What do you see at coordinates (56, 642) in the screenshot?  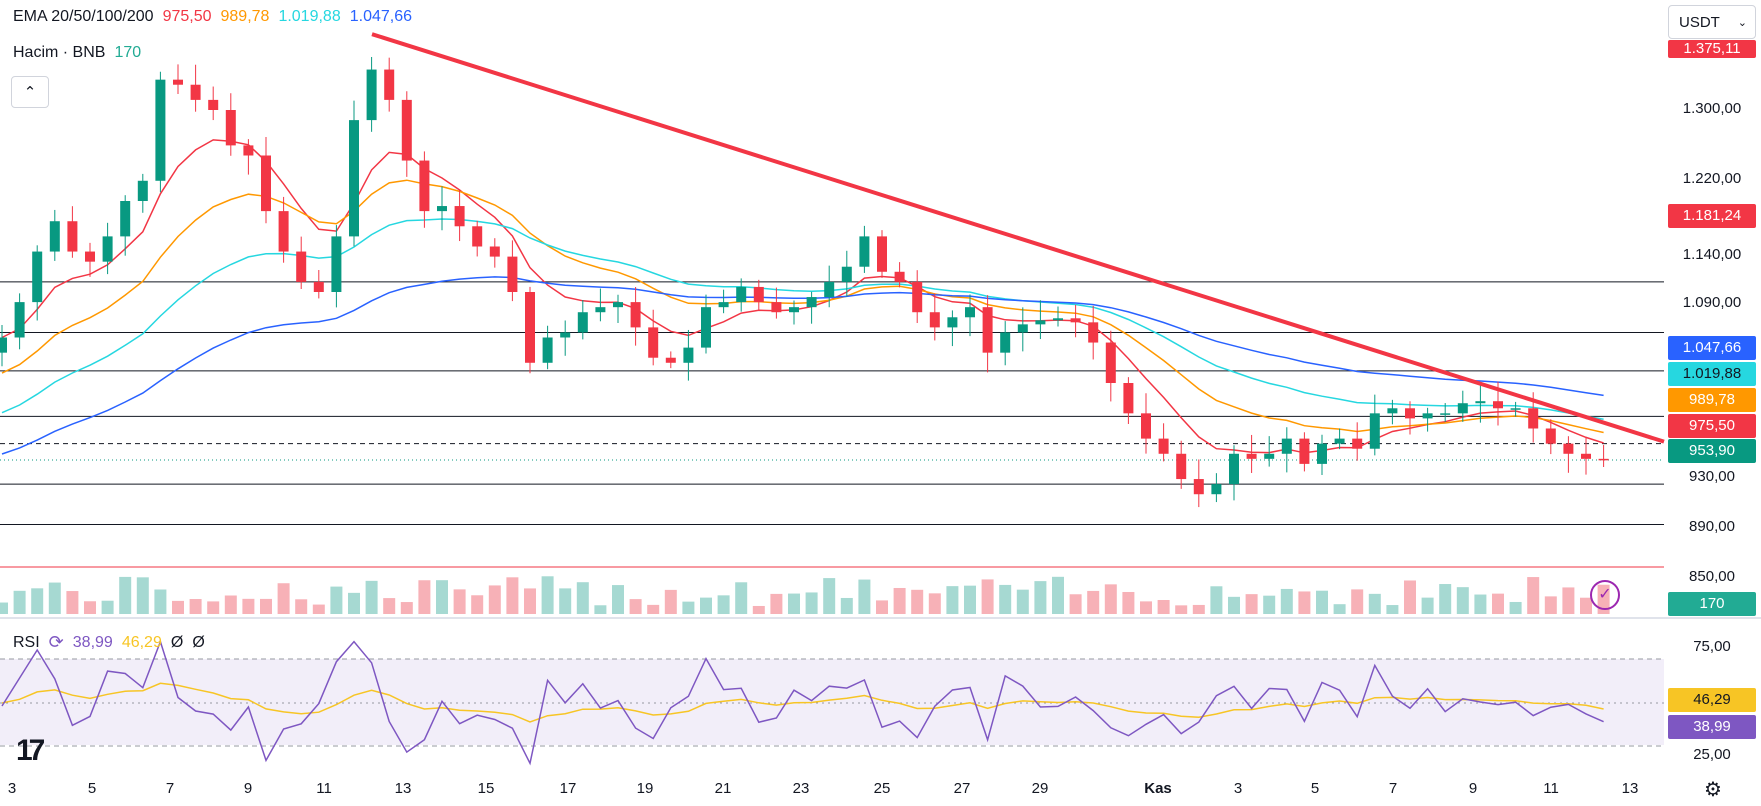 I see `refresh-icon: ⟳` at bounding box center [56, 642].